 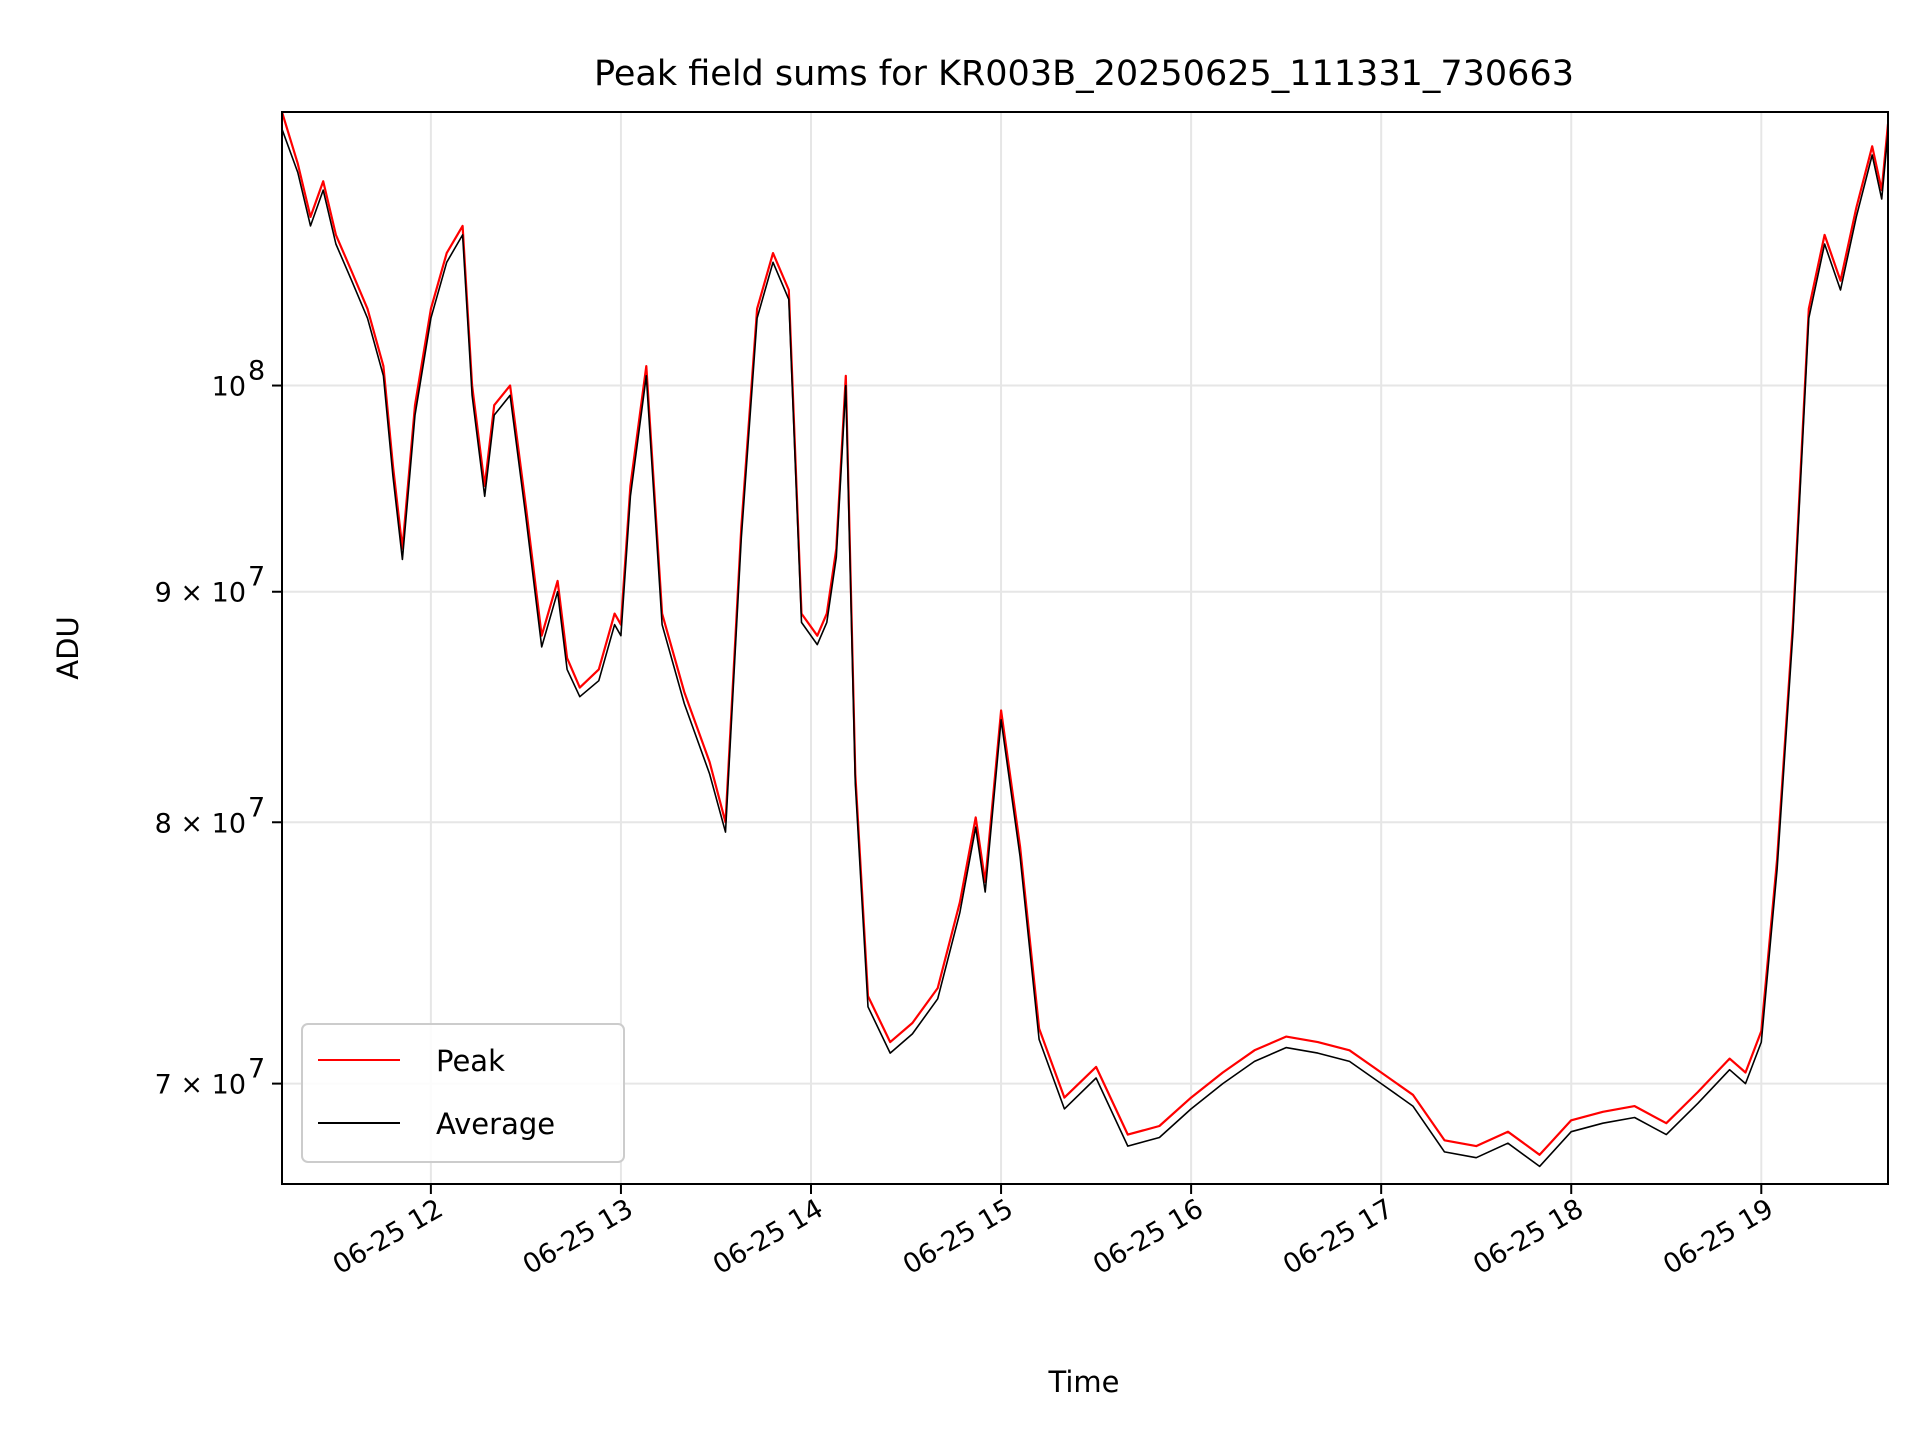 What do you see at coordinates (1084, 1382) in the screenshot?
I see `x-axis-label: Time` at bounding box center [1084, 1382].